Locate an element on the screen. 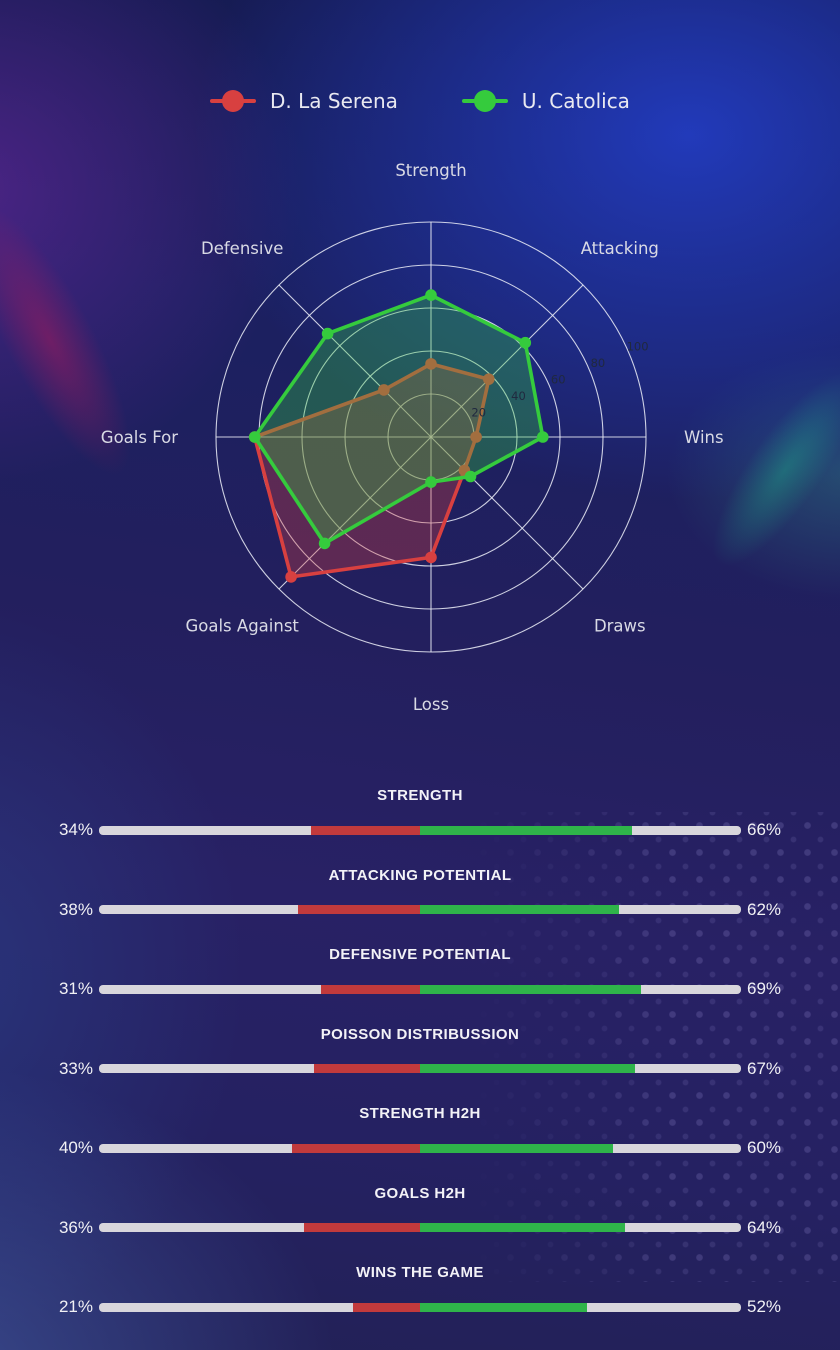 This screenshot has height=1350, width=840. comparison-title: GOALS H2H is located at coordinates (420, 1193).